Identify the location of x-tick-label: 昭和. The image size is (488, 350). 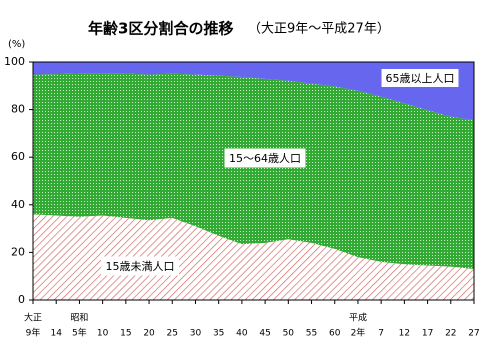
(79, 318).